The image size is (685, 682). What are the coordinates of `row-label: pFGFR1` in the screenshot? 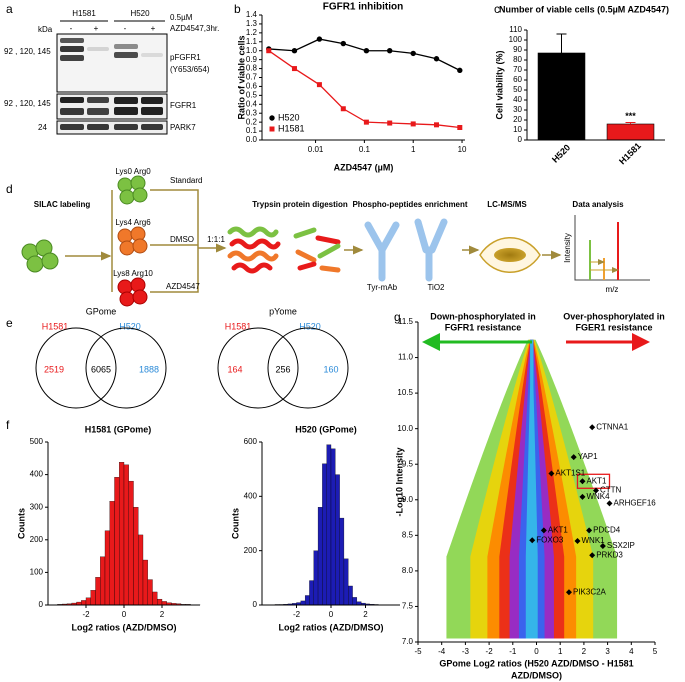 It's located at (185, 57).